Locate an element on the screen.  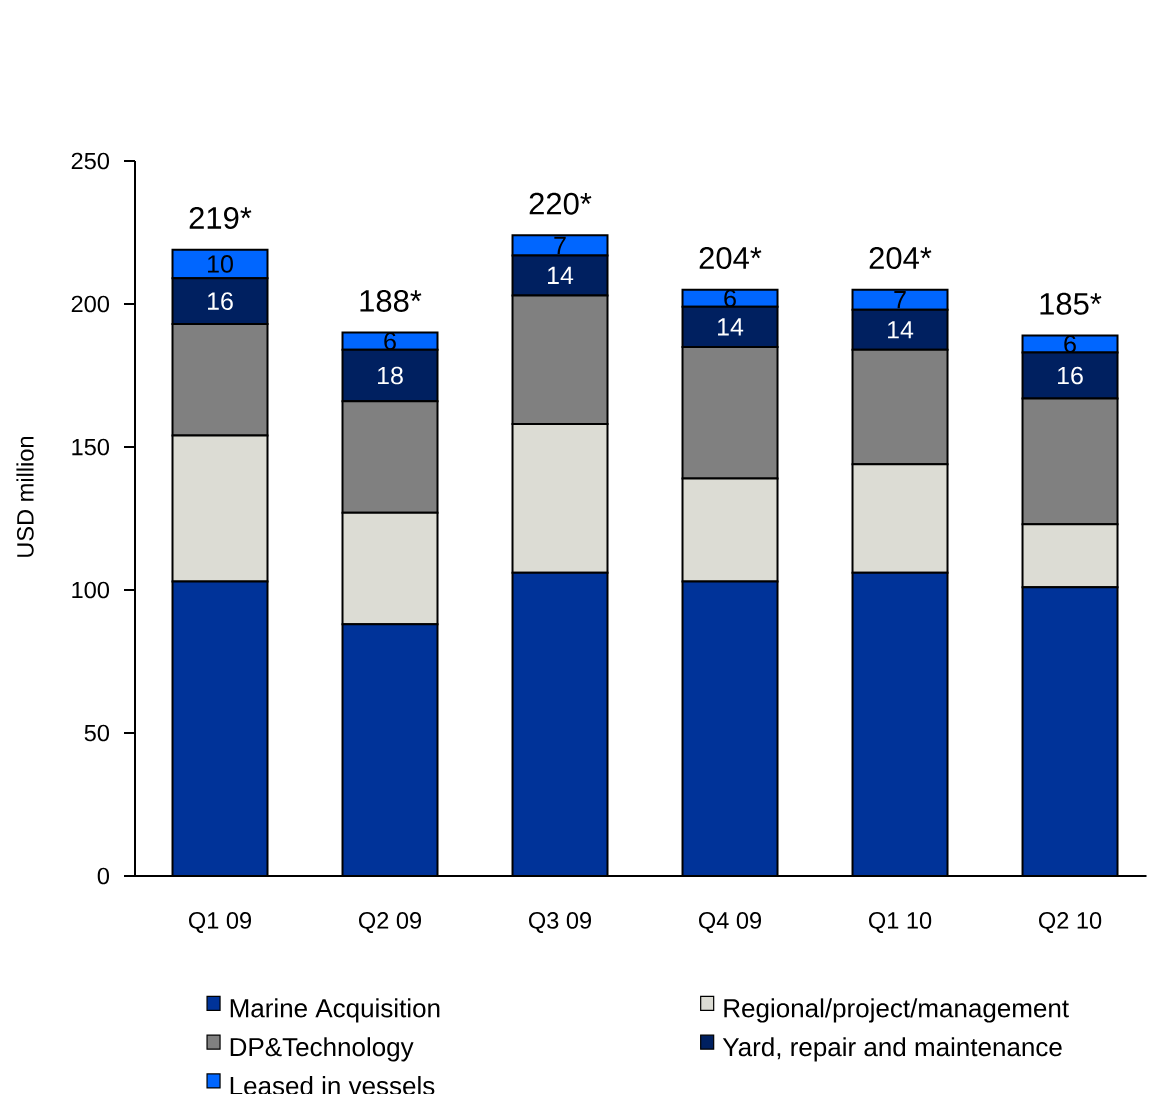
annotation: 188* is located at coordinates (391, 300).